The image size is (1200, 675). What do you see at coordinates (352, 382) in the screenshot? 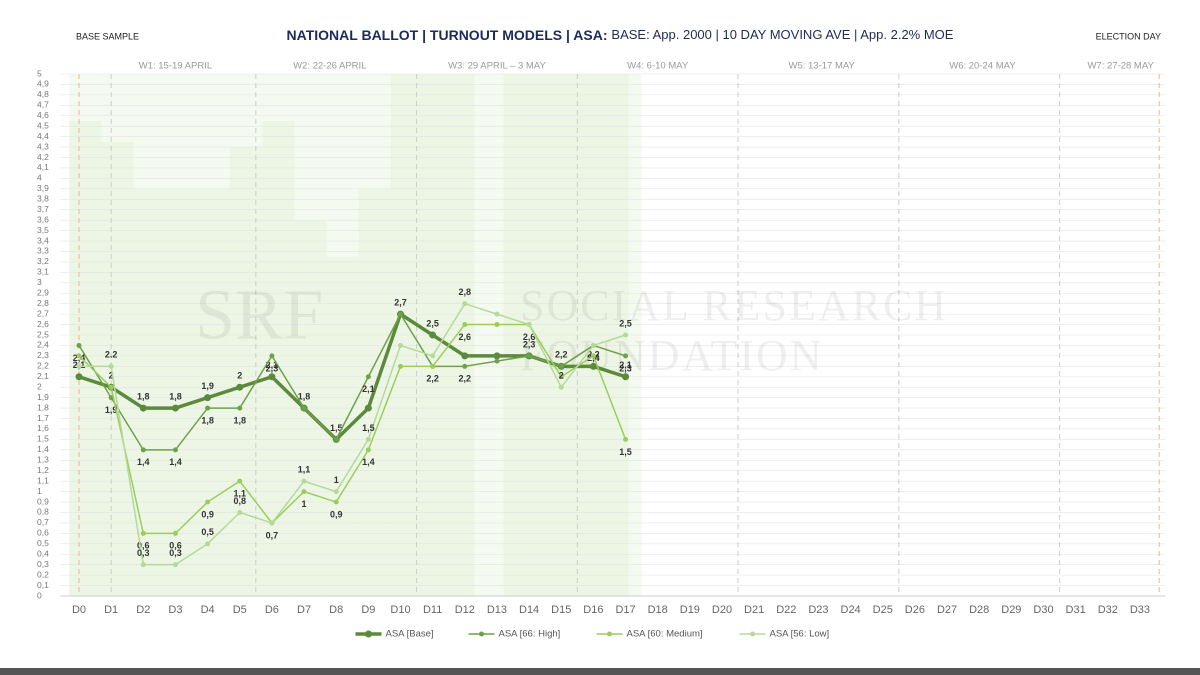
I see `series-line` at bounding box center [352, 382].